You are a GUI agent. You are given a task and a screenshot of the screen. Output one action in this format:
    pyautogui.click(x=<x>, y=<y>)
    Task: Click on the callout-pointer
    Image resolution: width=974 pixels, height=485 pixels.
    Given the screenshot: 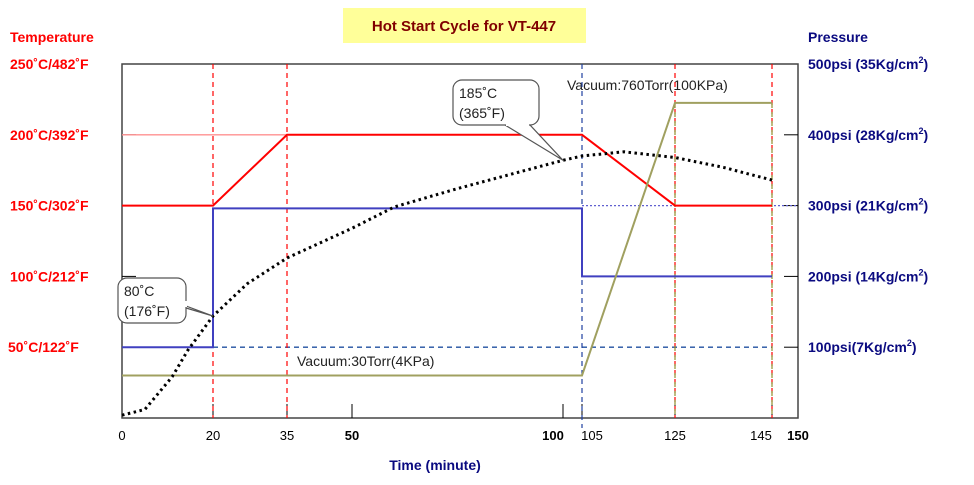 What is the action you would take?
    pyautogui.click(x=534, y=142)
    